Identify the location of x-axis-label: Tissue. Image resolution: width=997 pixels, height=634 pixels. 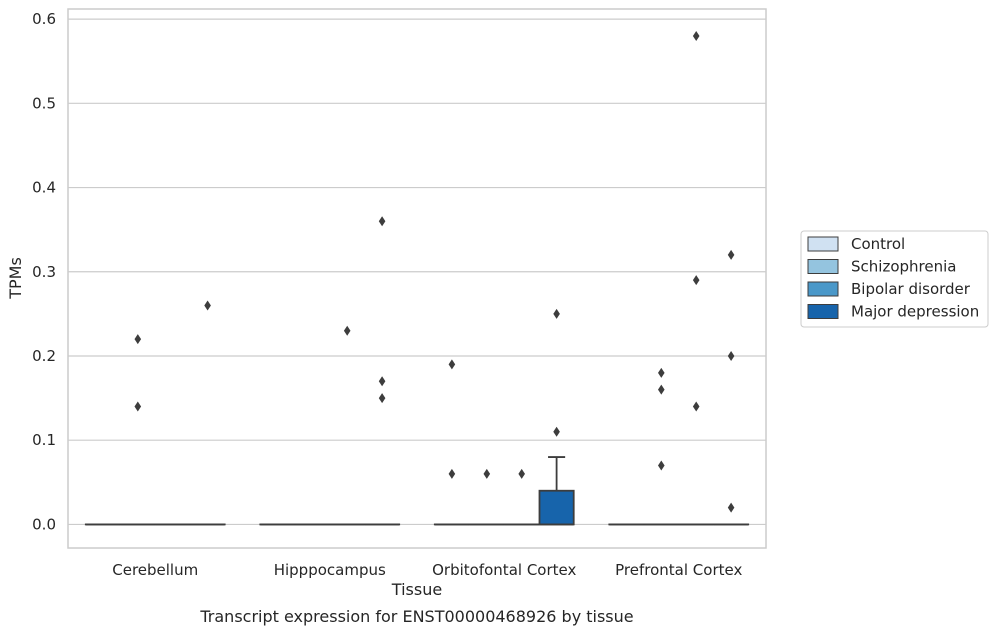
(416, 589).